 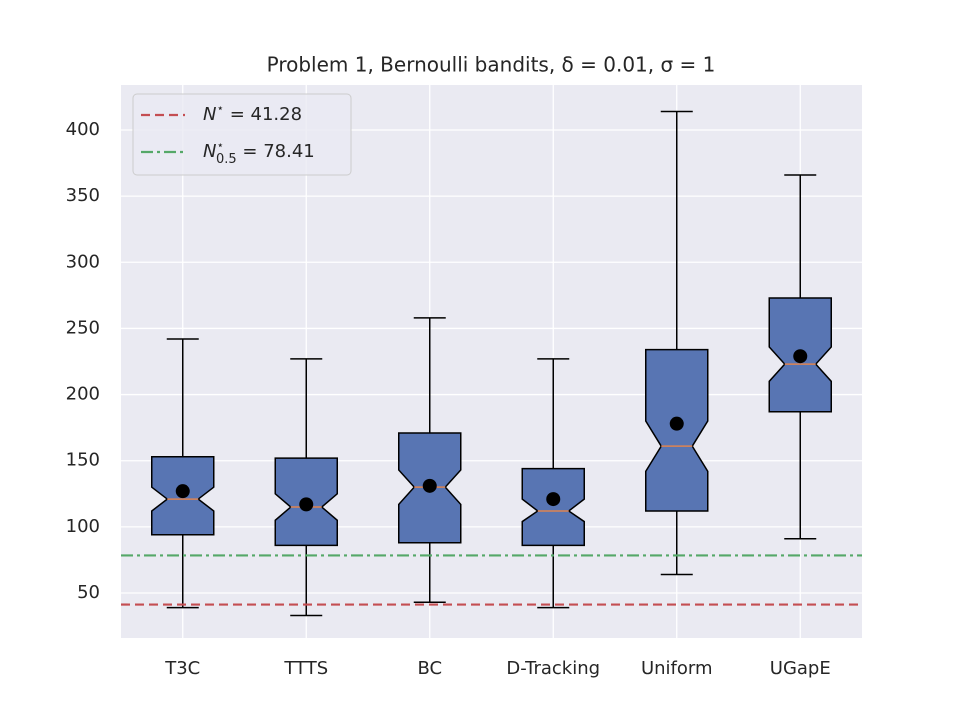 I want to click on y-tick-label: 400, so click(x=83, y=129).